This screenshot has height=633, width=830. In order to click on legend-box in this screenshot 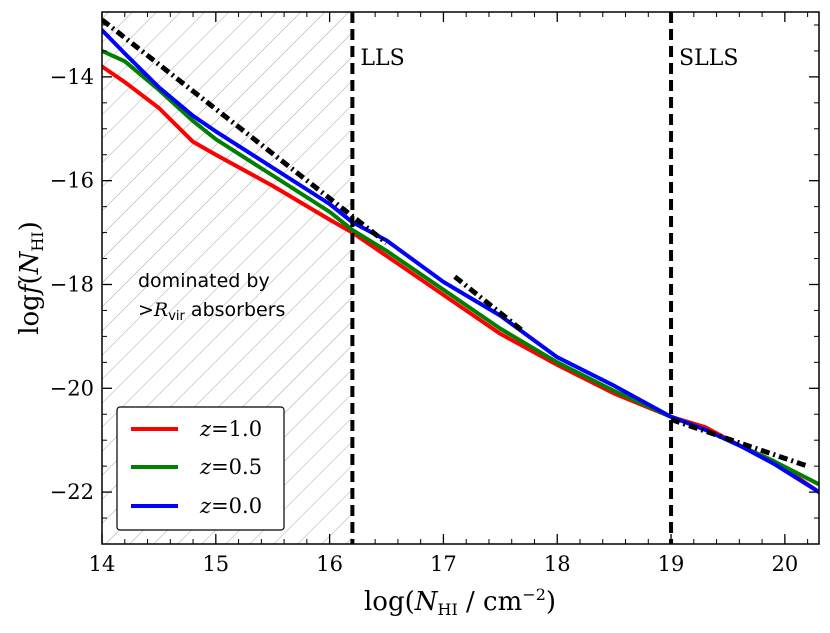, I will do `click(200, 468)`.